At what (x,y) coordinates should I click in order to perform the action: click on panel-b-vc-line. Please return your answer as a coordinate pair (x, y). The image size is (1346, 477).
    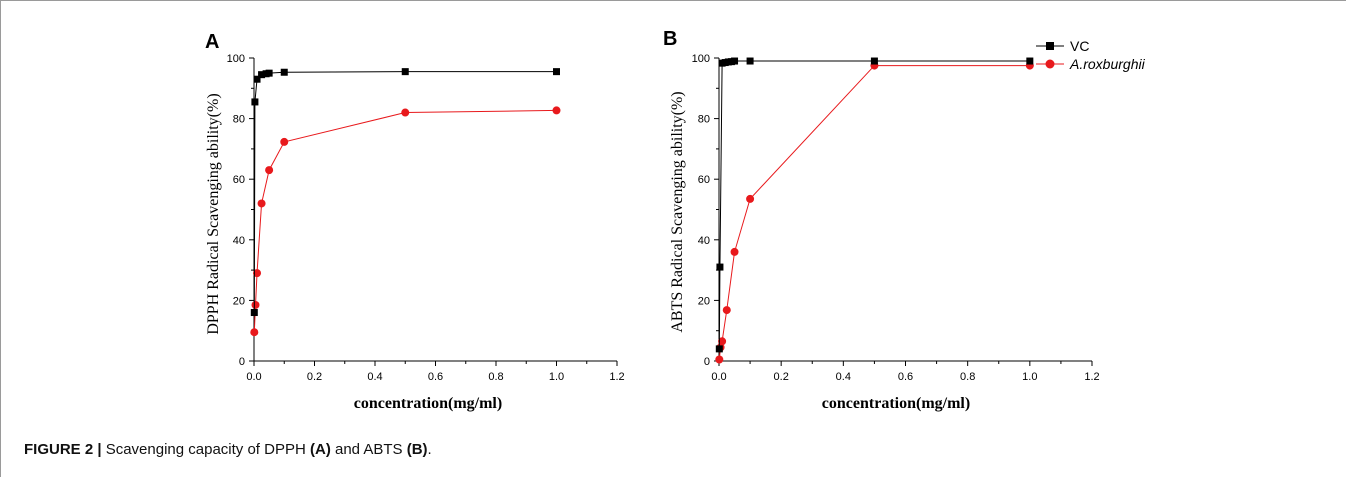
    Looking at the image, I should click on (874, 204).